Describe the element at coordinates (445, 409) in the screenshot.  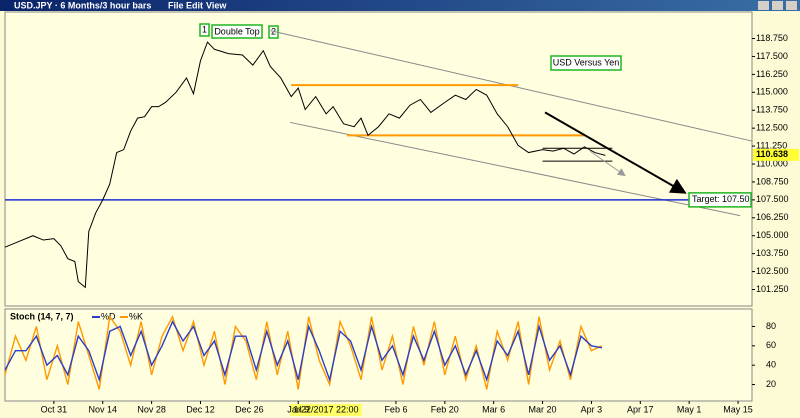
I see `x-tick-label: Feb 20` at that location.